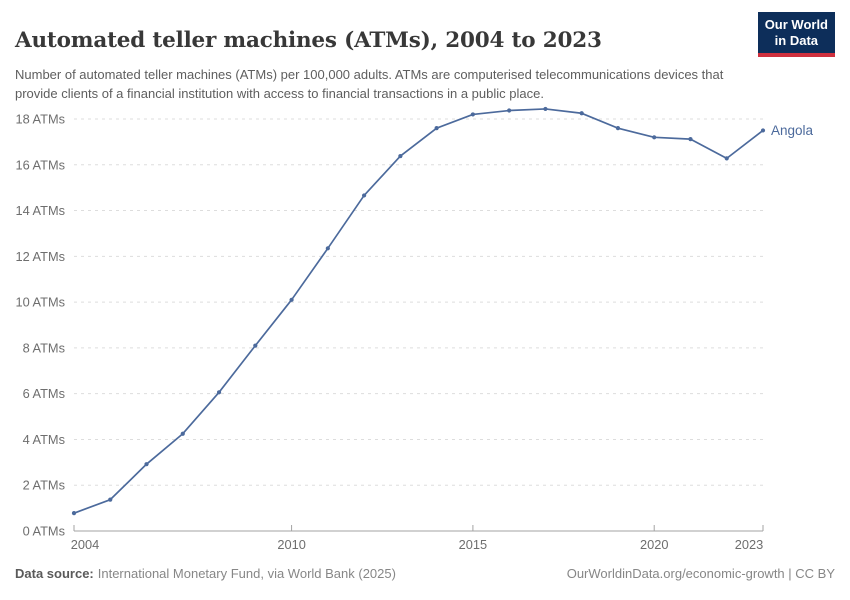 This screenshot has height=600, width=850. I want to click on y-tick-label: 18 ATMs, so click(40, 119).